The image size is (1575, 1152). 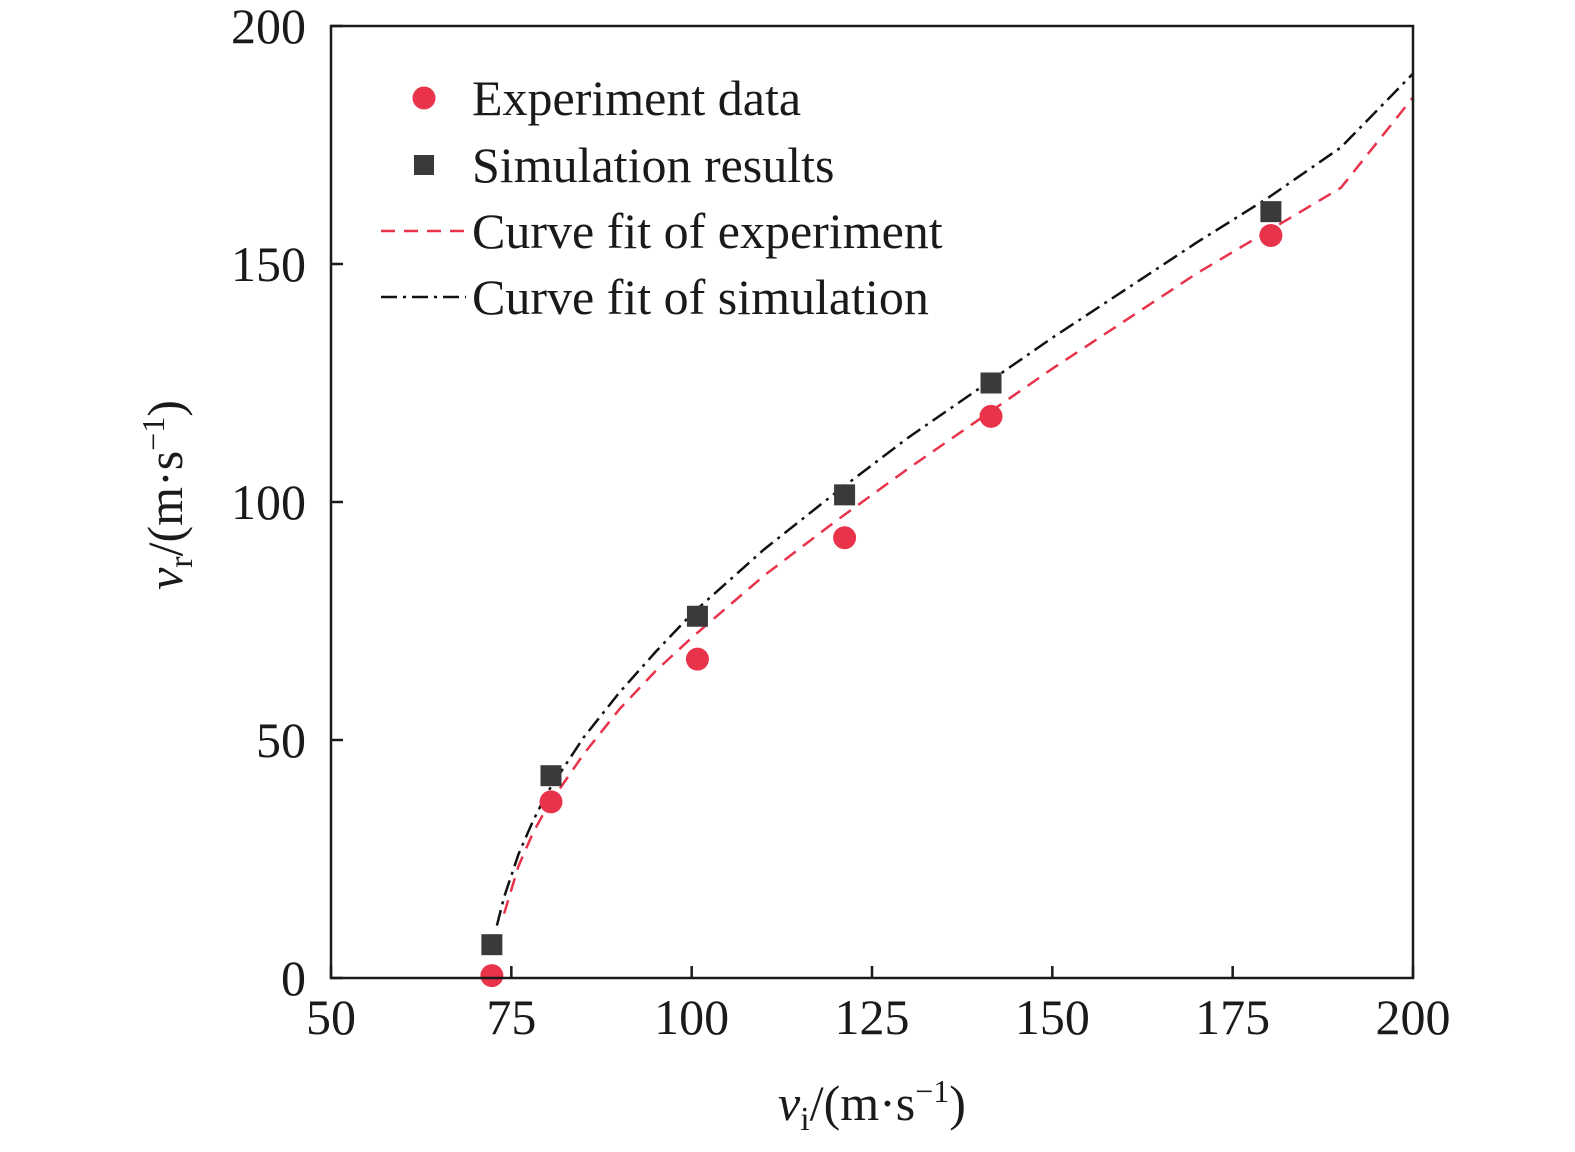 I want to click on y-tick-label: 0, so click(x=293, y=978).